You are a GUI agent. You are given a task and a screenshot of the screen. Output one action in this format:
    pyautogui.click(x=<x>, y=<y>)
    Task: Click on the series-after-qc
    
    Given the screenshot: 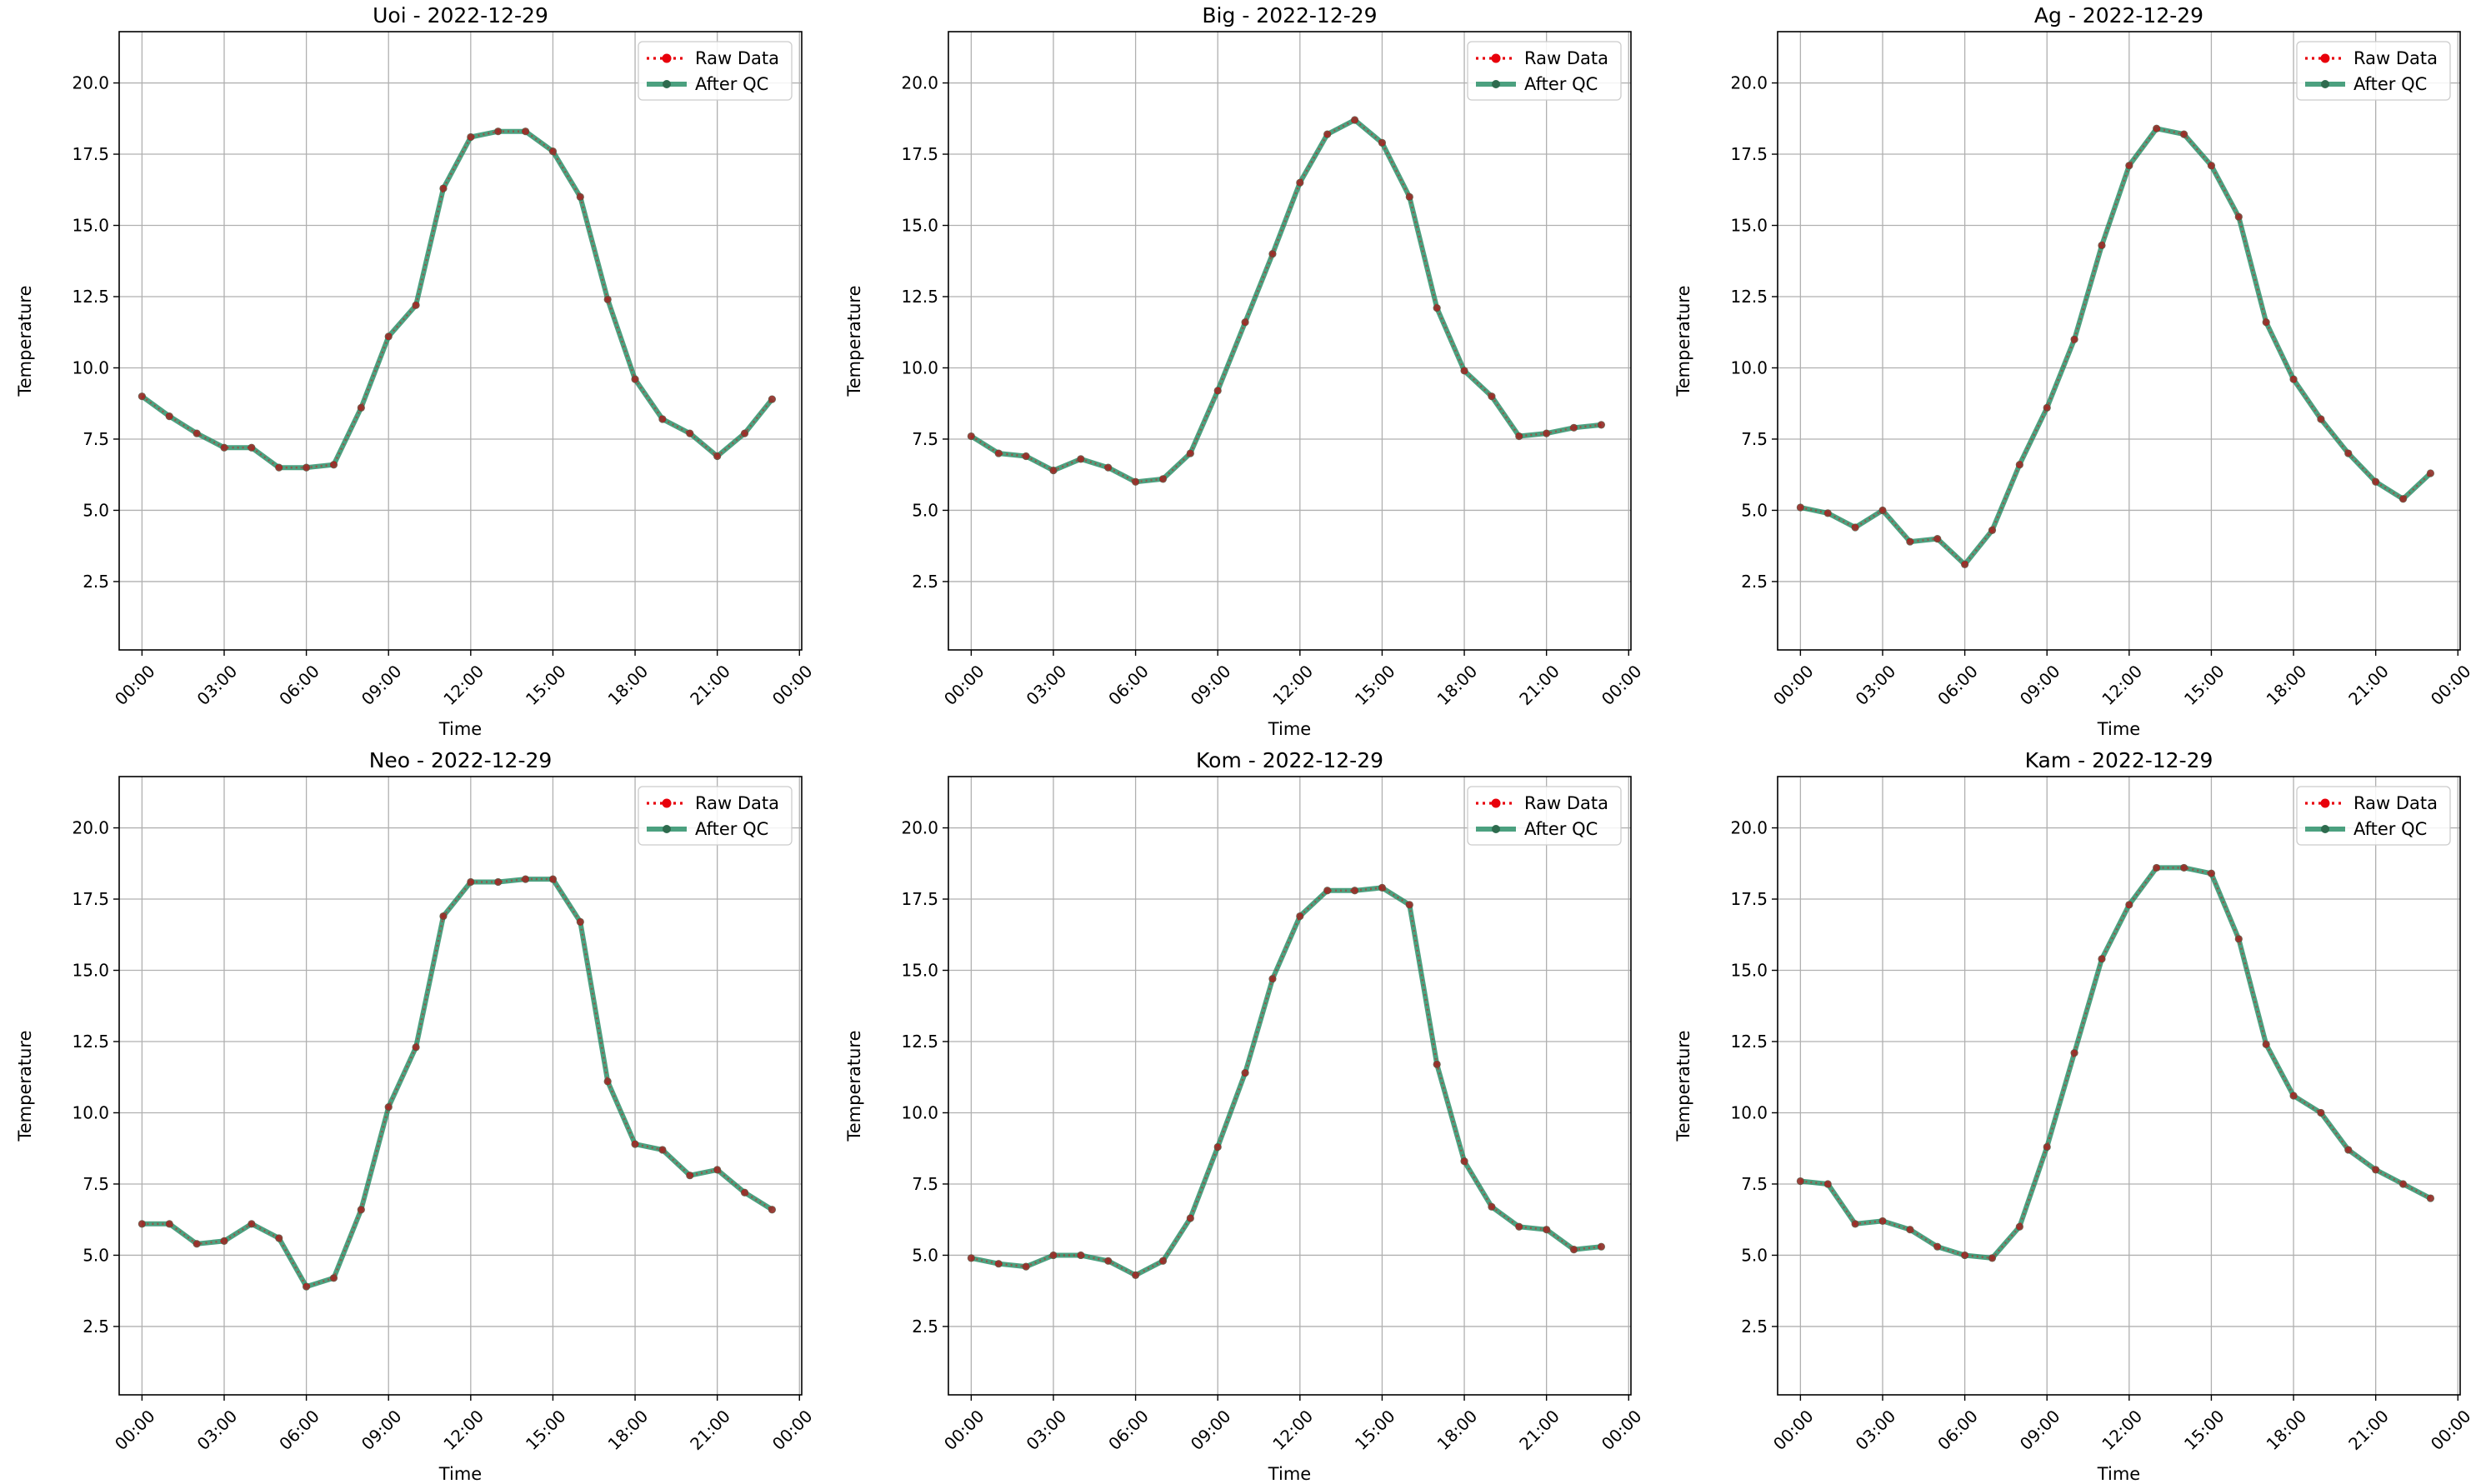 What is the action you would take?
    pyautogui.click(x=457, y=1083)
    